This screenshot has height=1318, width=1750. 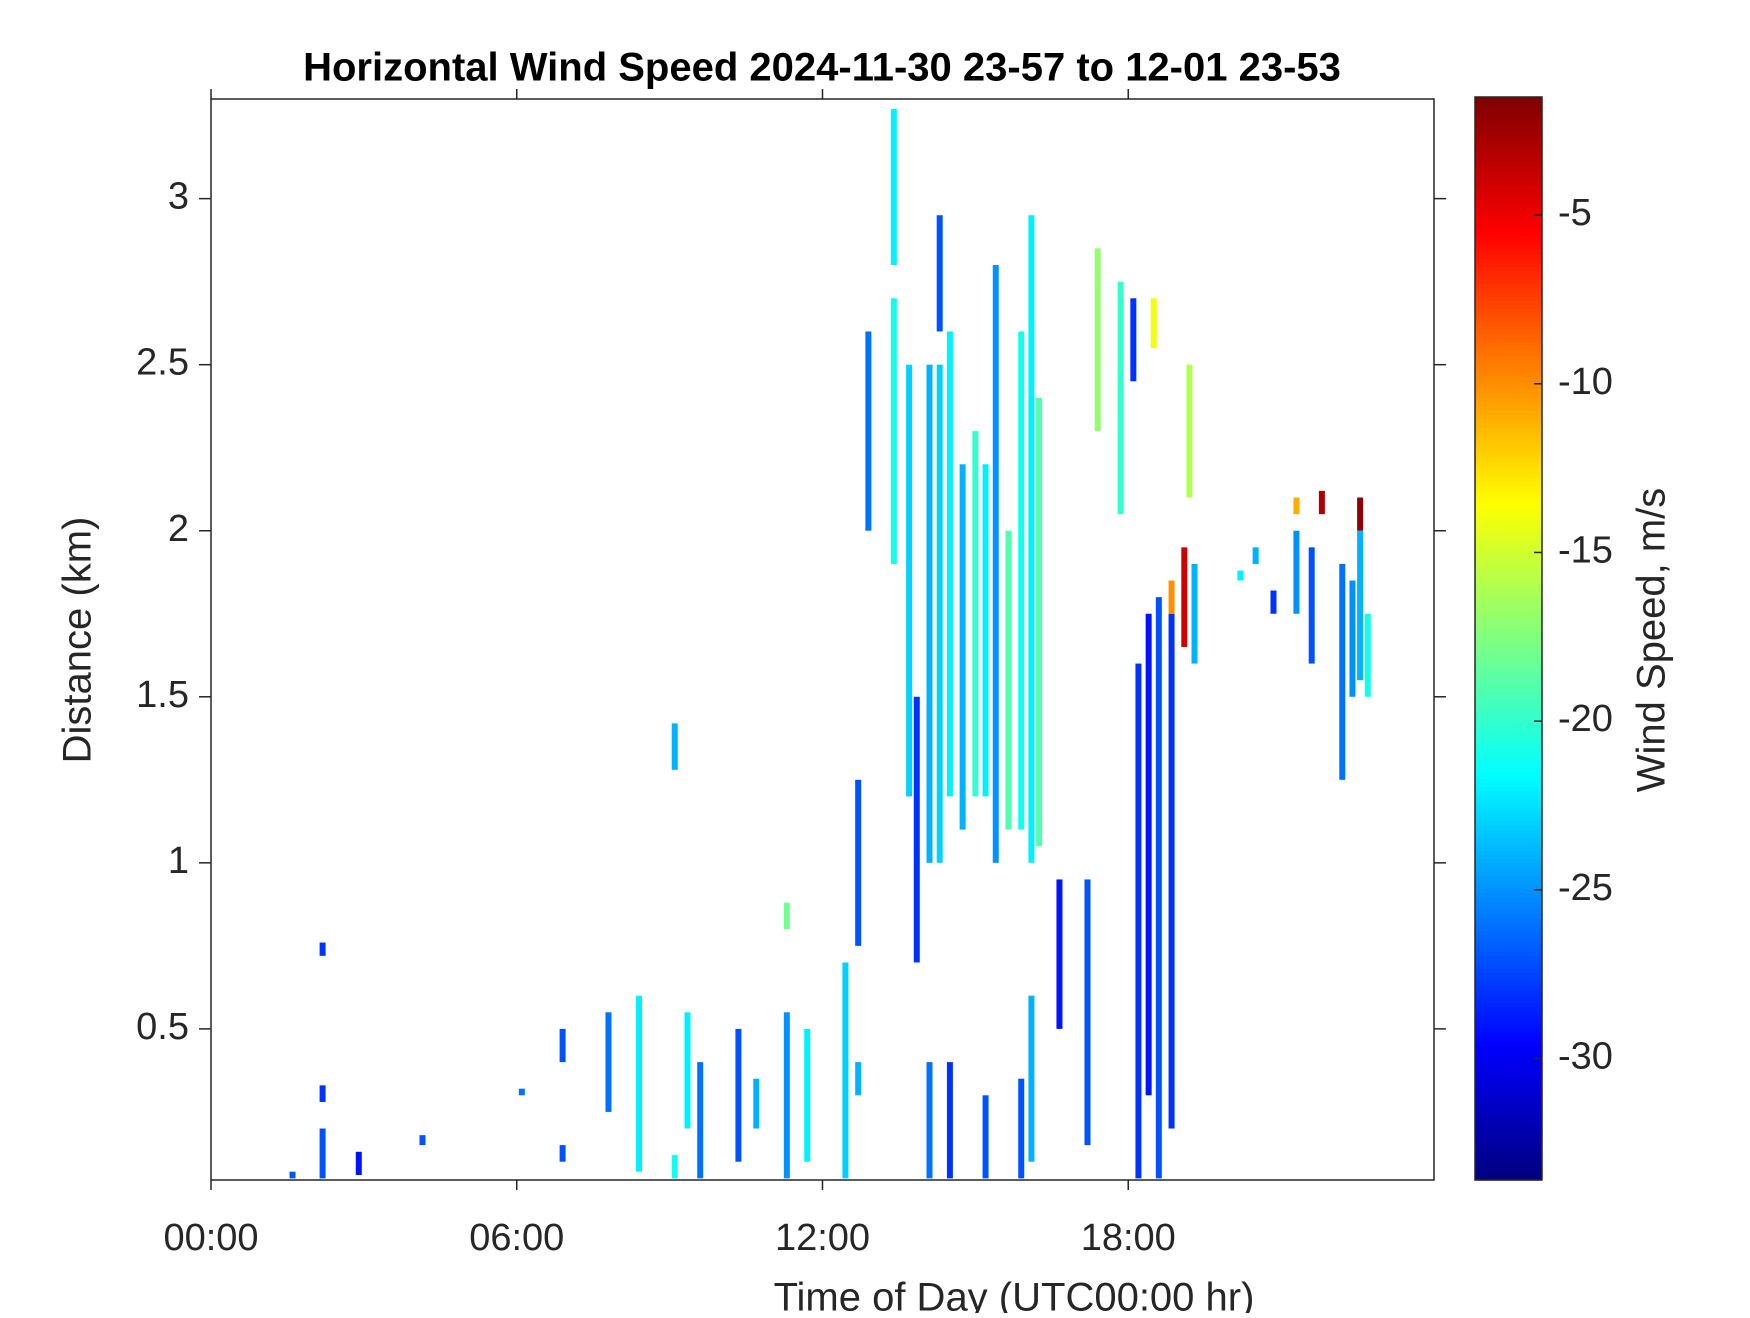 What do you see at coordinates (1575, 213) in the screenshot?
I see `colorbar-tick-label: -5` at bounding box center [1575, 213].